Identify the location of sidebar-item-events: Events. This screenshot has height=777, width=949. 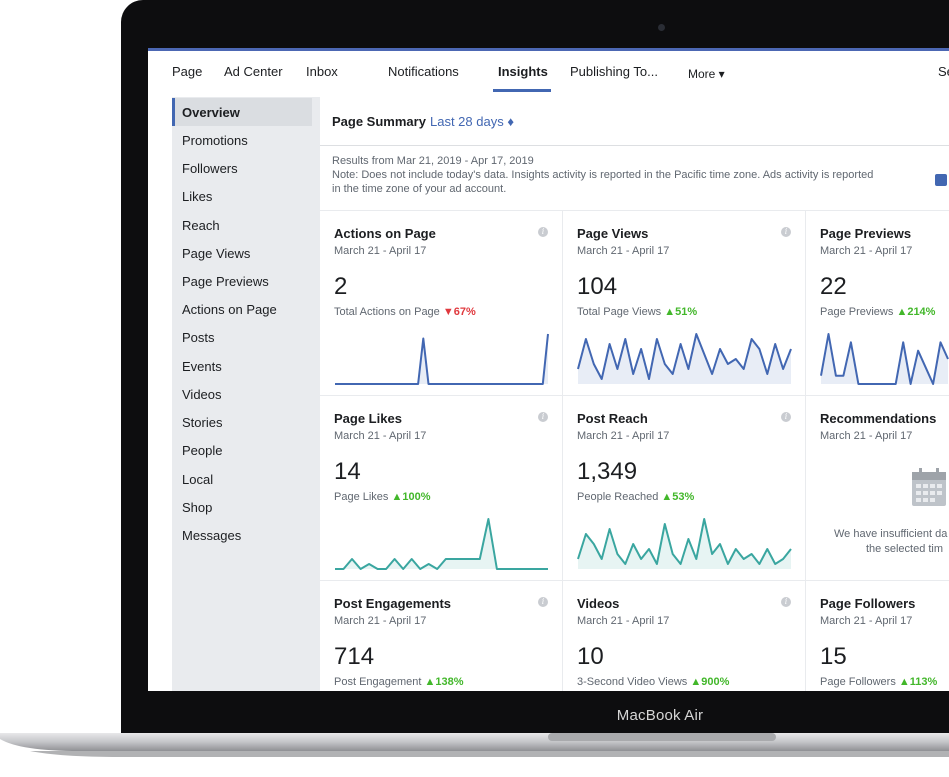
(202, 366).